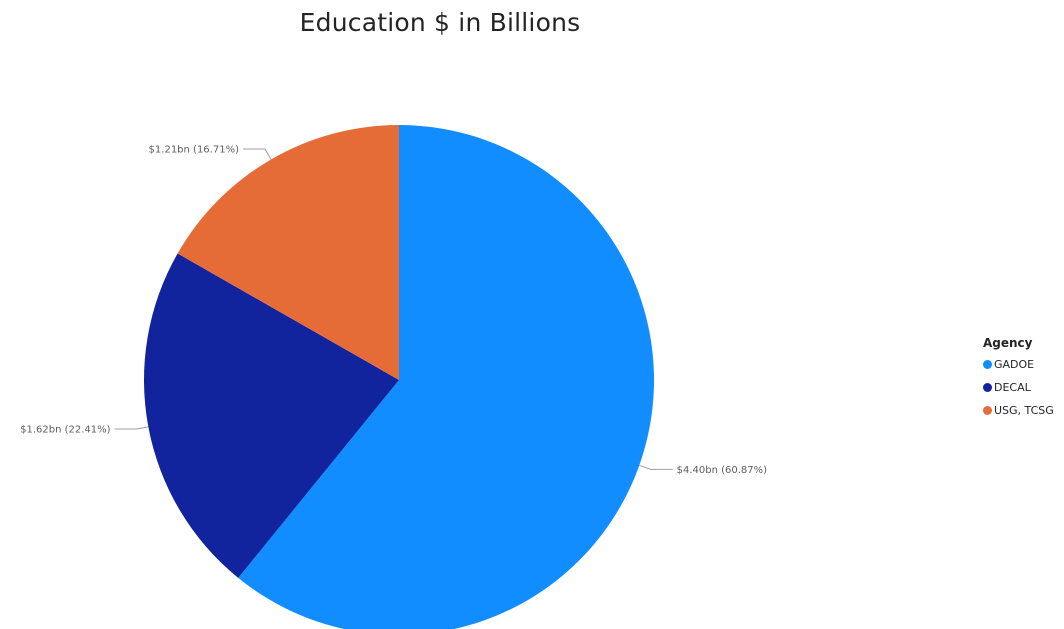  I want to click on data-label-decal: $1.62bn (22.41%), so click(65, 430).